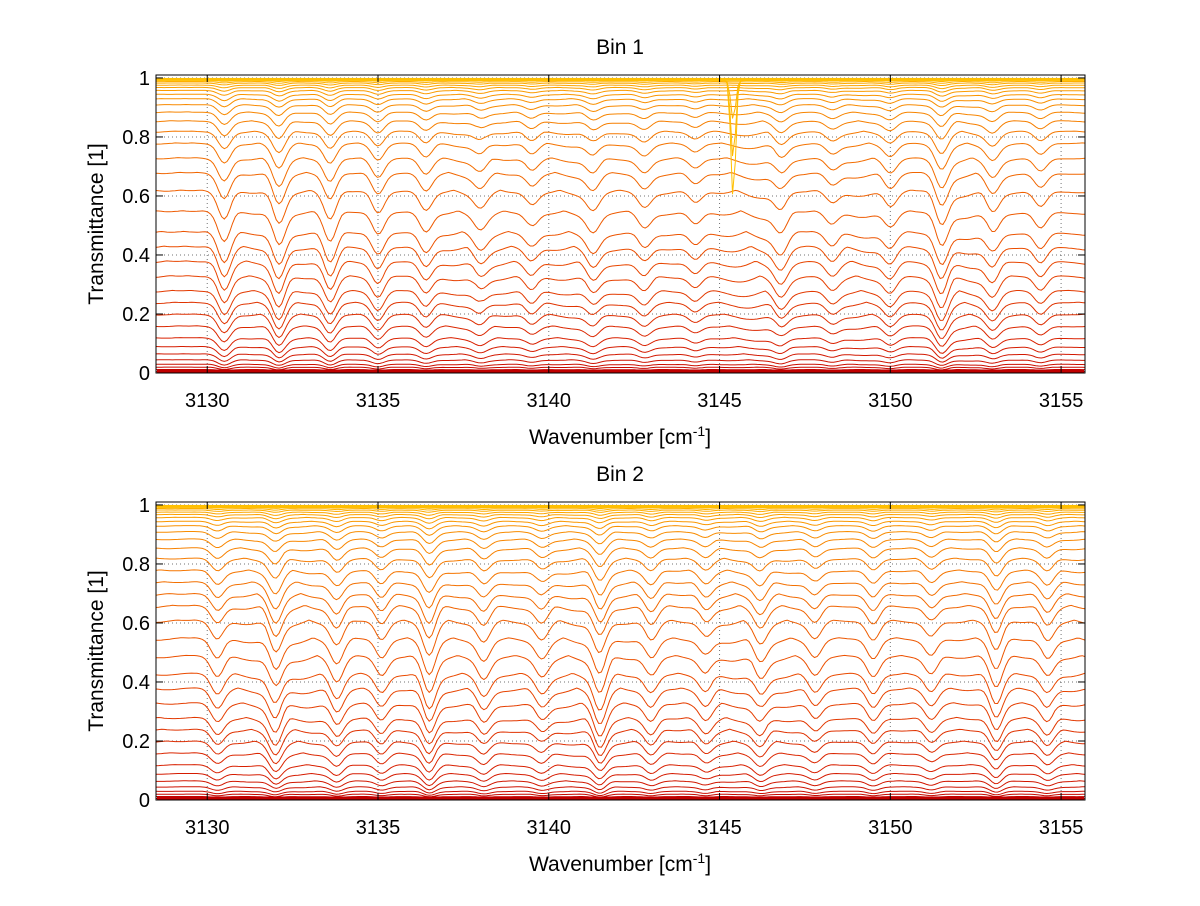 This screenshot has height=906, width=1200. What do you see at coordinates (620, 474) in the screenshot?
I see `chart-title: Bin 2` at bounding box center [620, 474].